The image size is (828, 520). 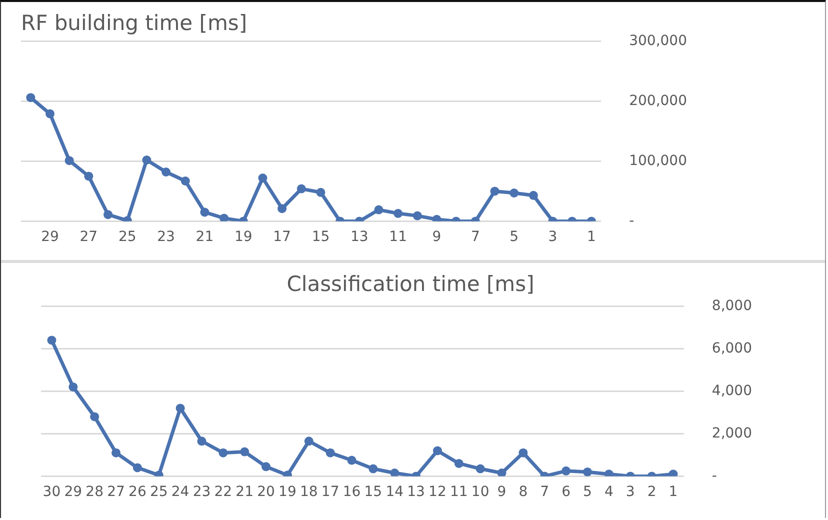 What do you see at coordinates (266, 492) in the screenshot?
I see `x-tick-label: 20` at bounding box center [266, 492].